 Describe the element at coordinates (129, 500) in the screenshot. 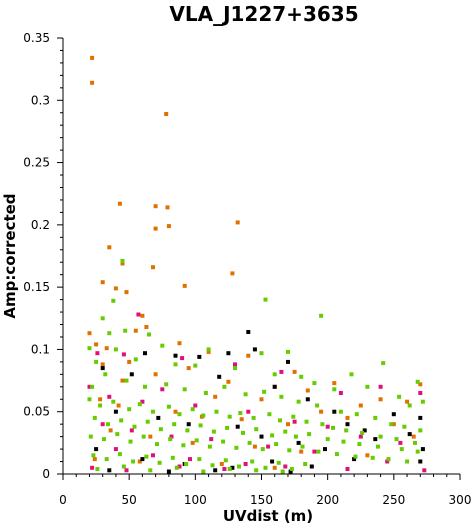

I see `x-tick-label: 50` at that location.